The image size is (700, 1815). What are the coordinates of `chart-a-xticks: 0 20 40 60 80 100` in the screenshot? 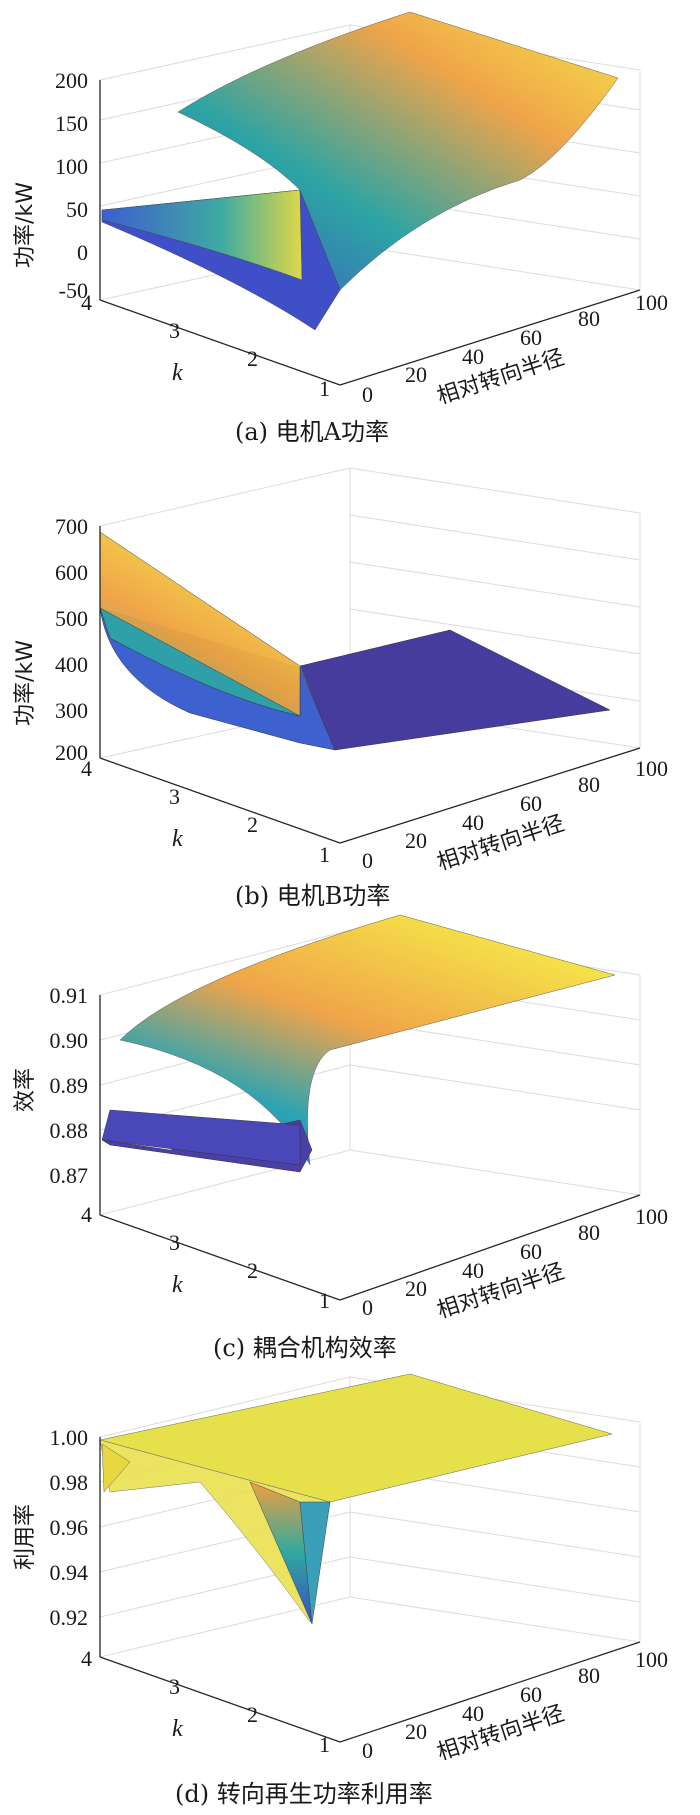 It's located at (515, 348).